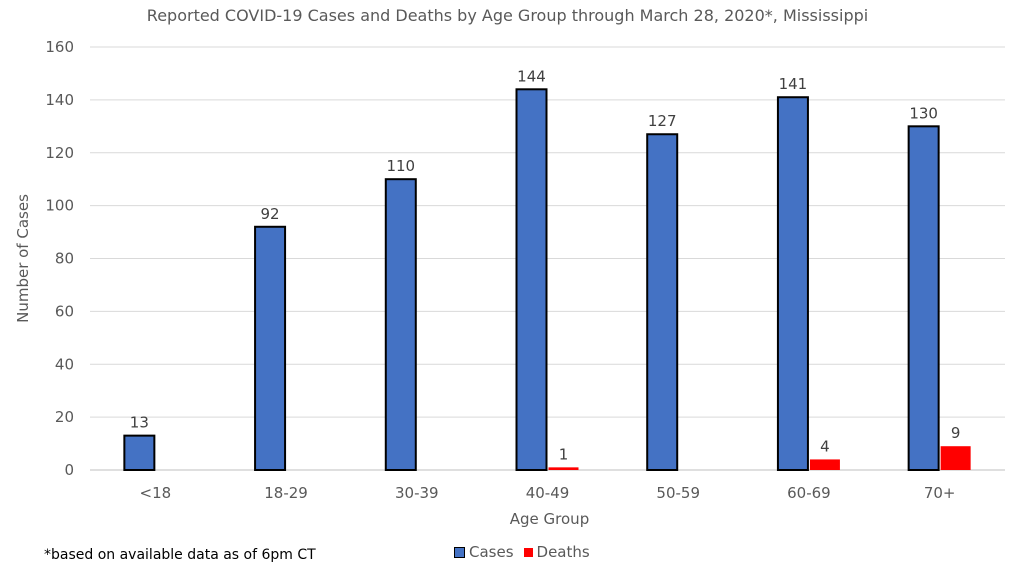 The height and width of the screenshot is (578, 1015). What do you see at coordinates (59, 153) in the screenshot?
I see `y-tick-label: 120` at bounding box center [59, 153].